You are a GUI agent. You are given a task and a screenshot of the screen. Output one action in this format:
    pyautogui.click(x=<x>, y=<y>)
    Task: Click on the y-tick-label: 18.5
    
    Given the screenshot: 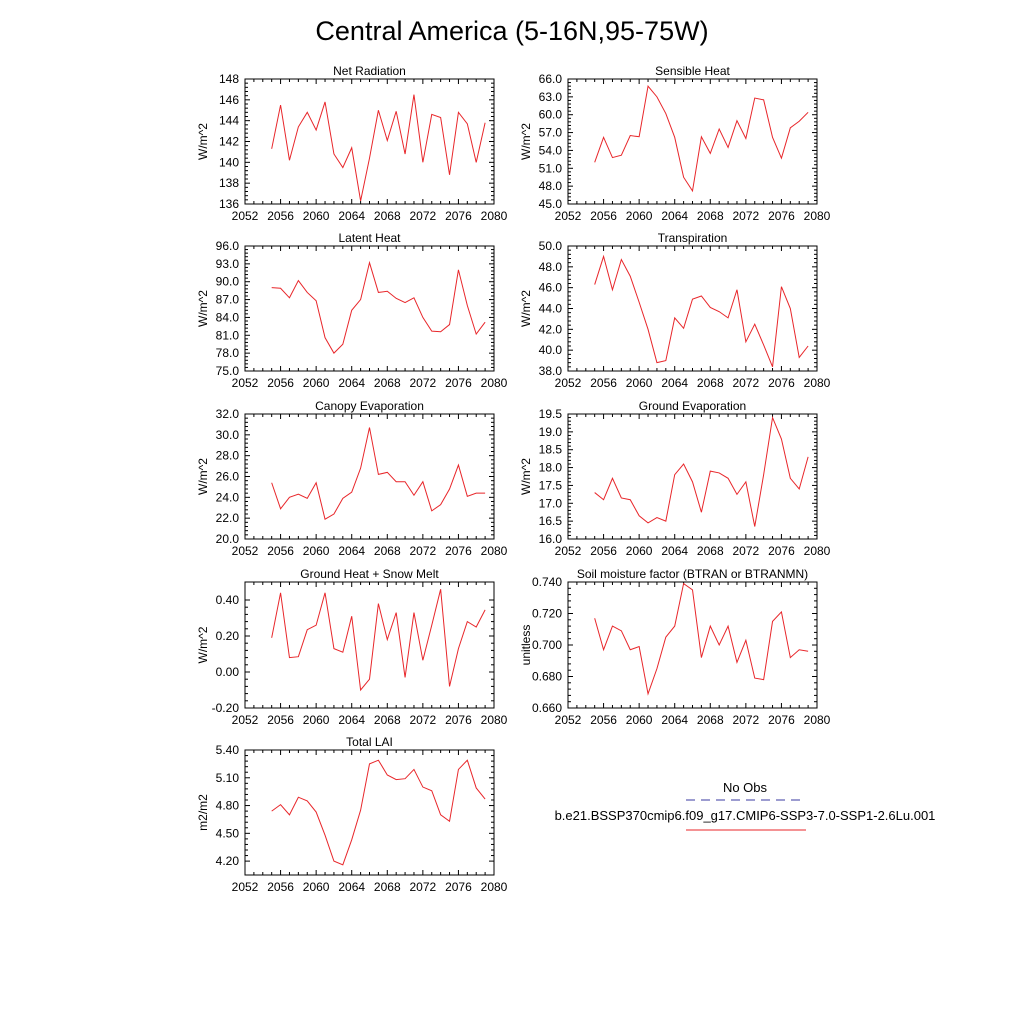 What is the action you would take?
    pyautogui.click(x=551, y=450)
    